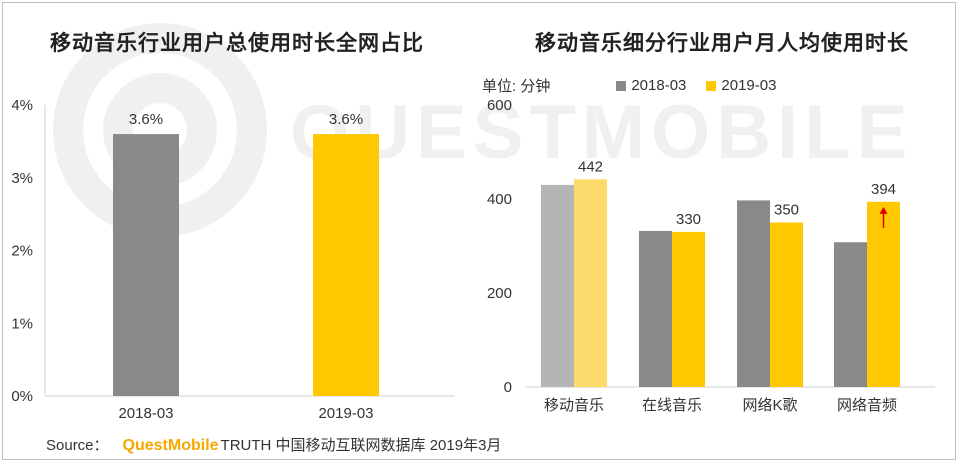  I want to click on right-chart-title: 移动音乐细分行业用户月人均使用时长, so click(722, 43).